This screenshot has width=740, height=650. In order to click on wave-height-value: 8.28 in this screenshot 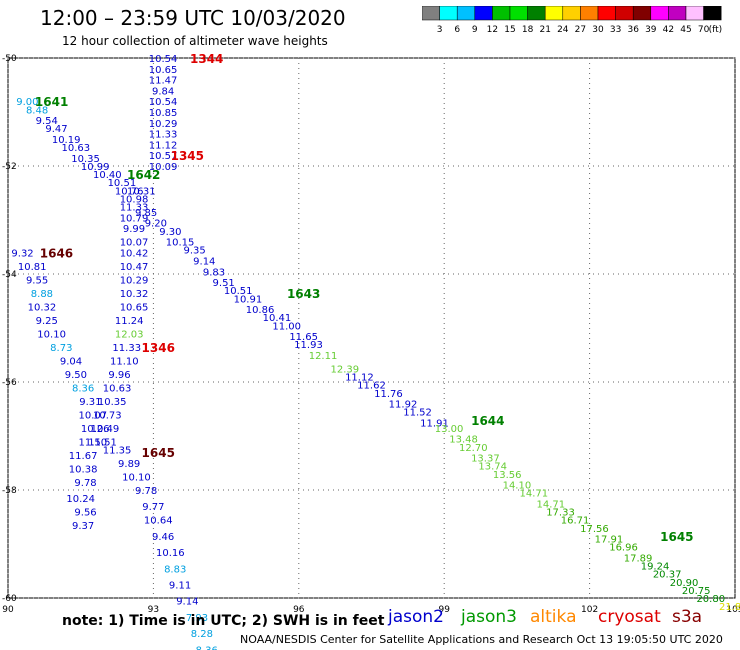, I will do `click(202, 634)`.